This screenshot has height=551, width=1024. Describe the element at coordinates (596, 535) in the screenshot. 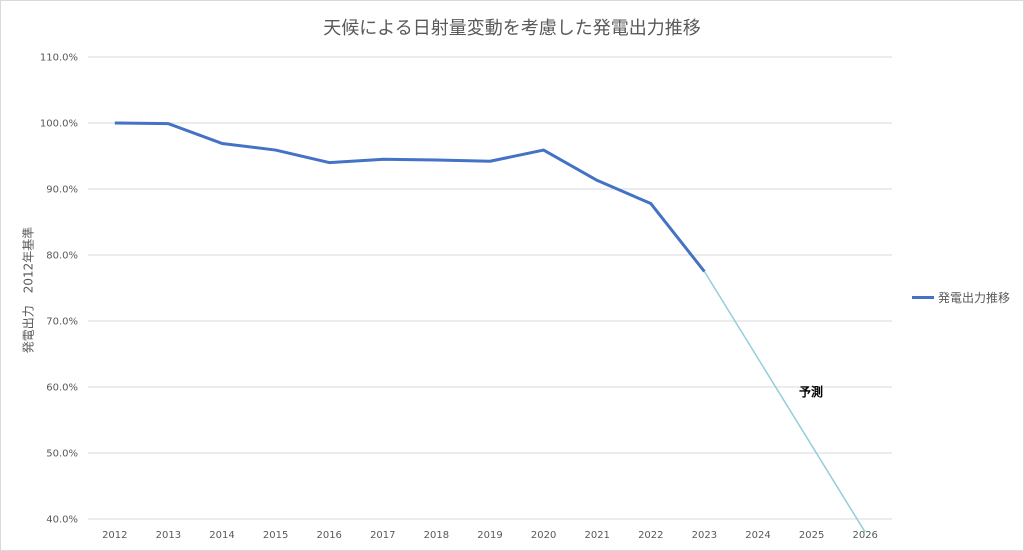

I see `x-tick-label: 2021` at that location.